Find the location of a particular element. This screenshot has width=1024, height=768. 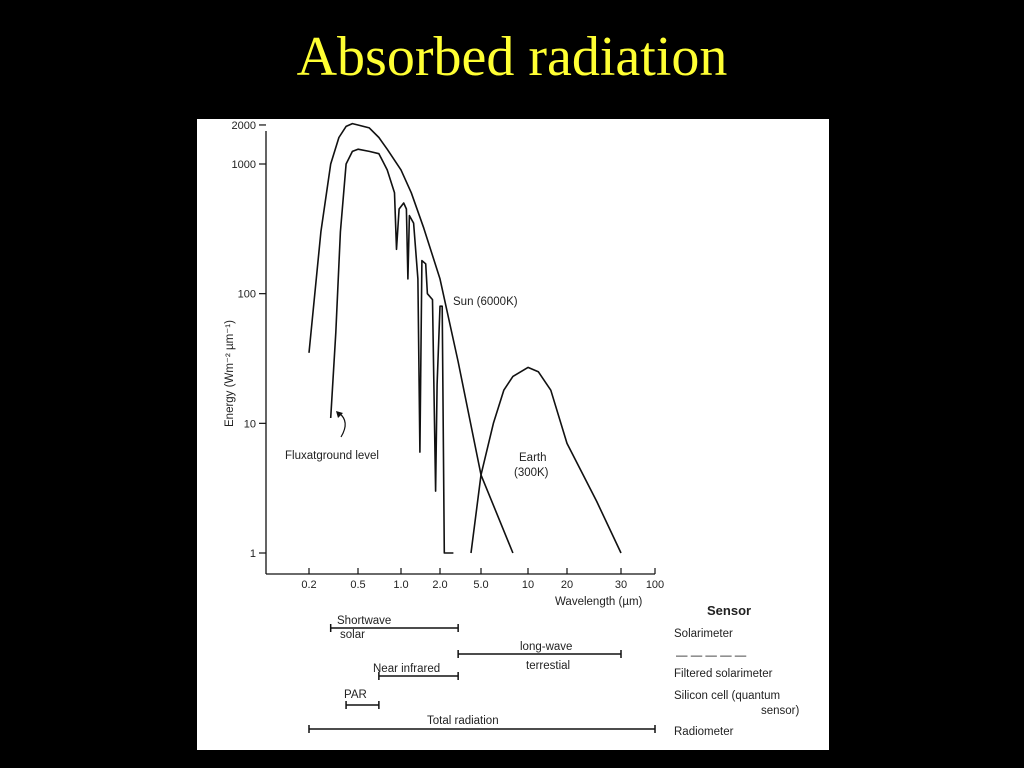

x-tick-label: 30 is located at coordinates (621, 585).